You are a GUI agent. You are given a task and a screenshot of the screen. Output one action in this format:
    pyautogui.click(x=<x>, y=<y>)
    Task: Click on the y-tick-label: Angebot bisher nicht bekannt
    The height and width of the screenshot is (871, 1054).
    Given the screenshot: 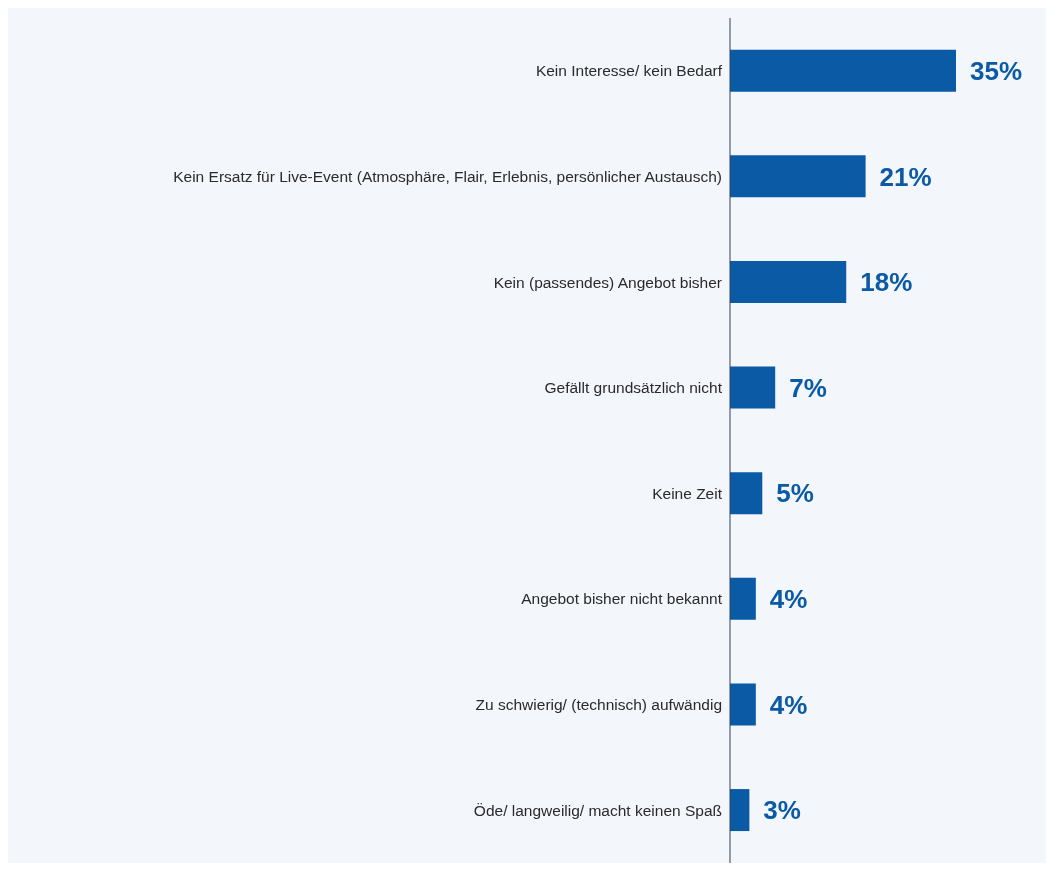 What is the action you would take?
    pyautogui.click(x=622, y=599)
    